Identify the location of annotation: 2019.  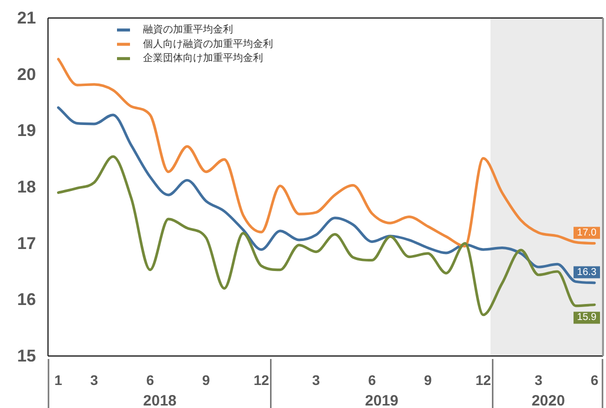
(381, 400).